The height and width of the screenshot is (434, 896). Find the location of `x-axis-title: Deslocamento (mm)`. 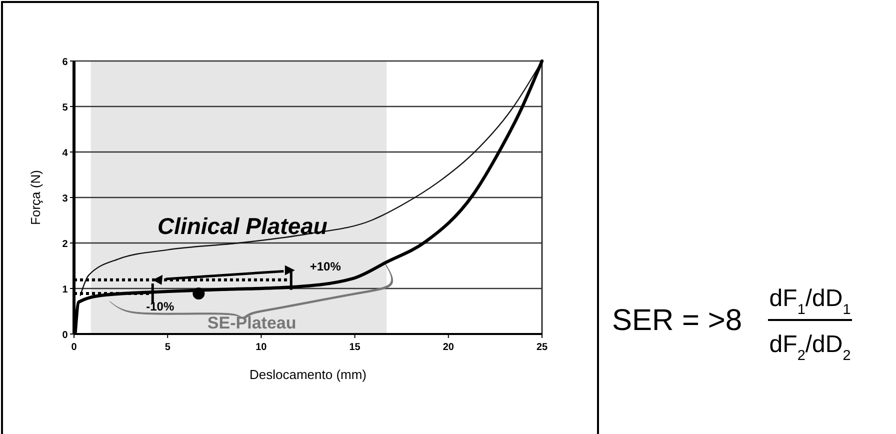

x-axis-title: Deslocamento (mm) is located at coordinates (308, 374).